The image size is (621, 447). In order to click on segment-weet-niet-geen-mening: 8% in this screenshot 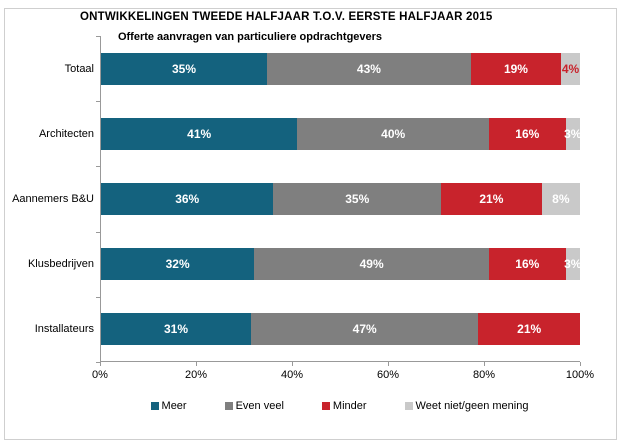, I will do `click(560, 198)`.